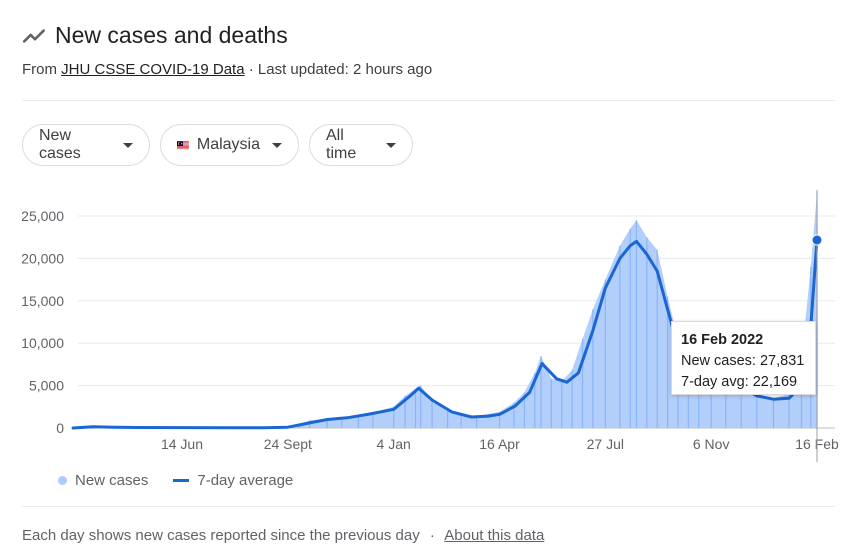 The width and height of the screenshot is (850, 556). Describe the element at coordinates (60, 428) in the screenshot. I see `y-tick-label: 0` at that location.